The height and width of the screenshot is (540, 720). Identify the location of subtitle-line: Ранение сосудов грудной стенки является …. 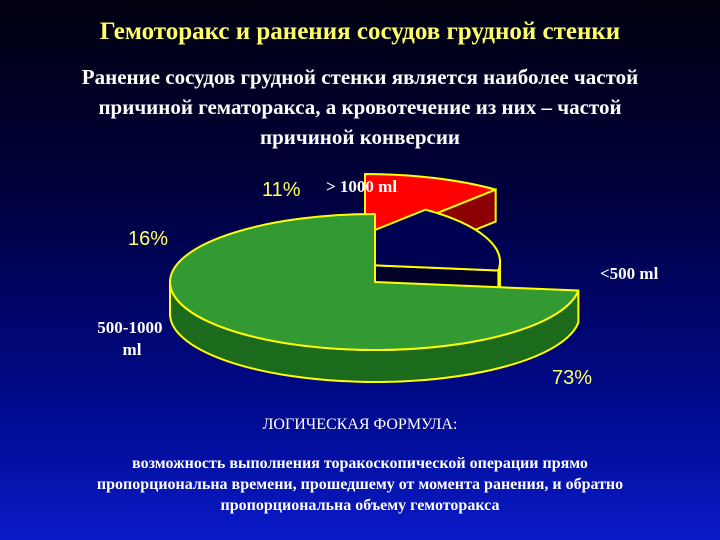
(360, 77).